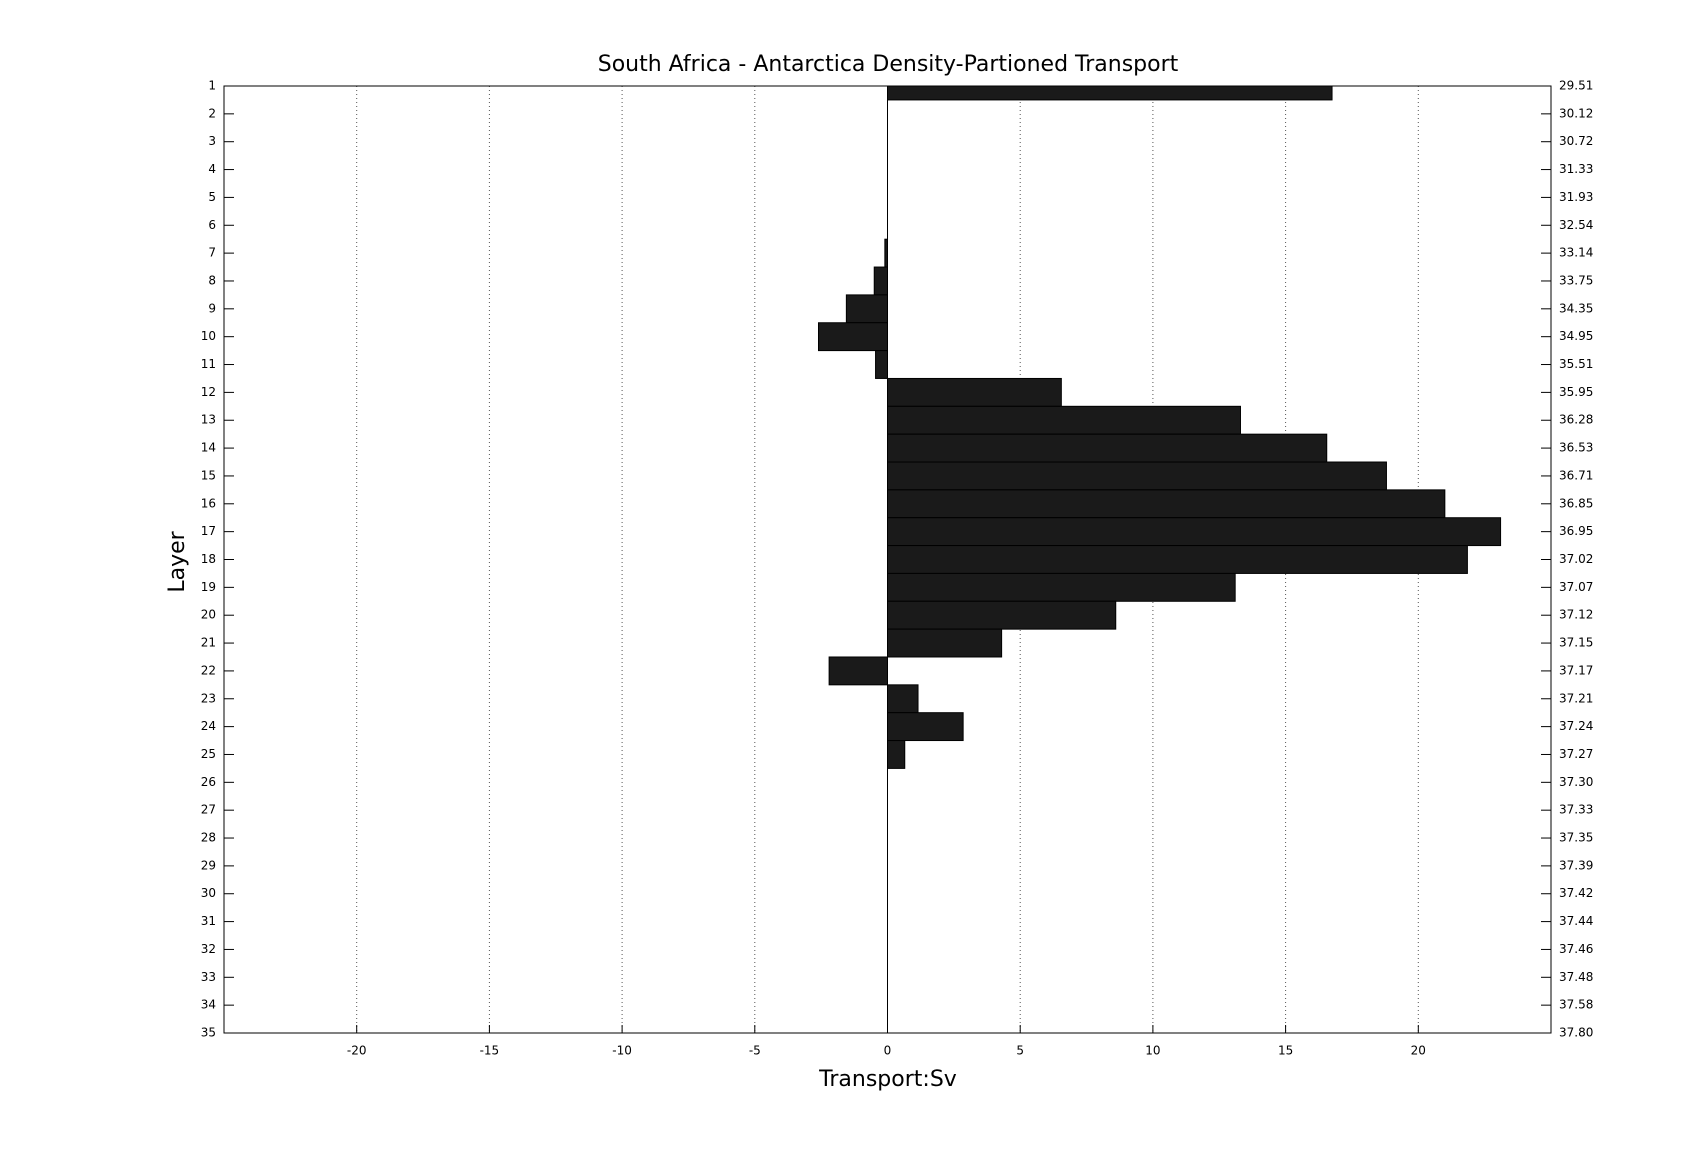 Image resolution: width=1707 pixels, height=1155 pixels. What do you see at coordinates (1576, 1033) in the screenshot?
I see `y2-tick-label: 37.80` at bounding box center [1576, 1033].